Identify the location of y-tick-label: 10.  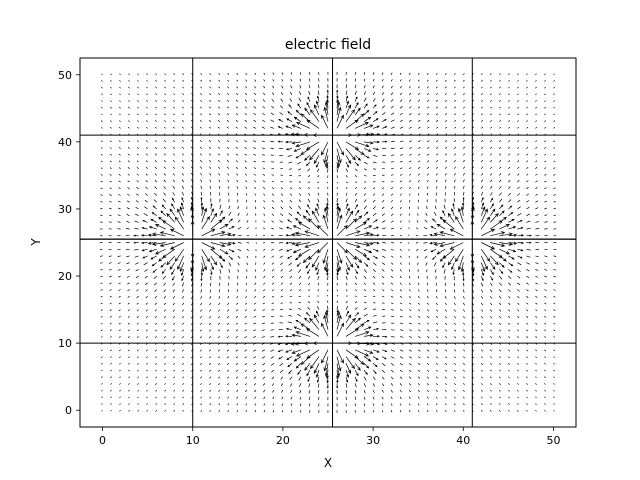
(65, 343).